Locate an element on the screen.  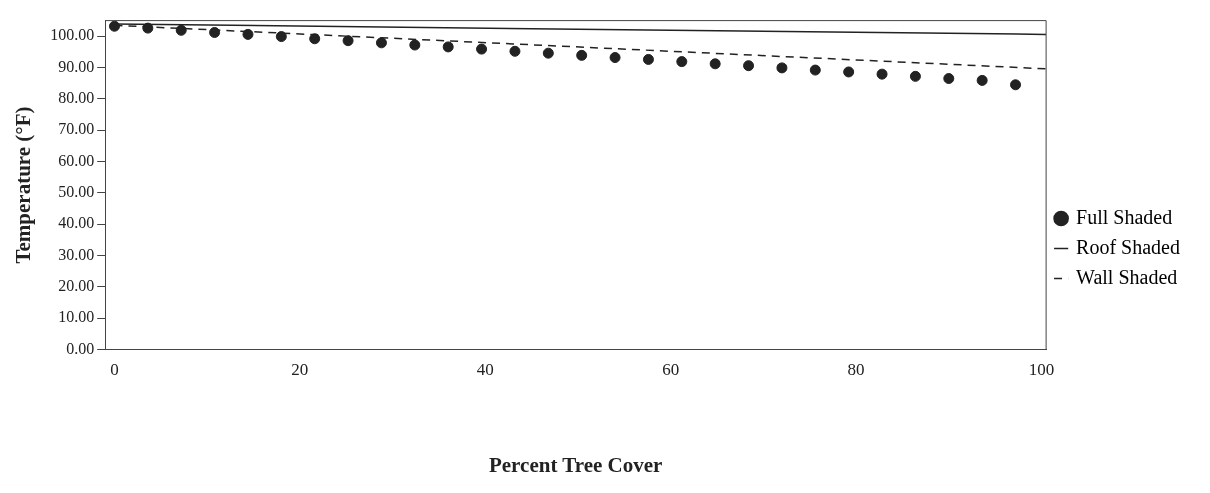
y-tick-label: 10.00 is located at coordinates (76, 317).